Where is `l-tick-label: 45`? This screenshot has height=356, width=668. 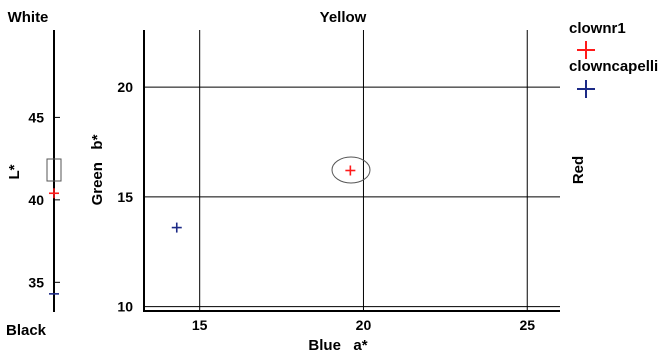 l-tick-label: 45 is located at coordinates (36, 117).